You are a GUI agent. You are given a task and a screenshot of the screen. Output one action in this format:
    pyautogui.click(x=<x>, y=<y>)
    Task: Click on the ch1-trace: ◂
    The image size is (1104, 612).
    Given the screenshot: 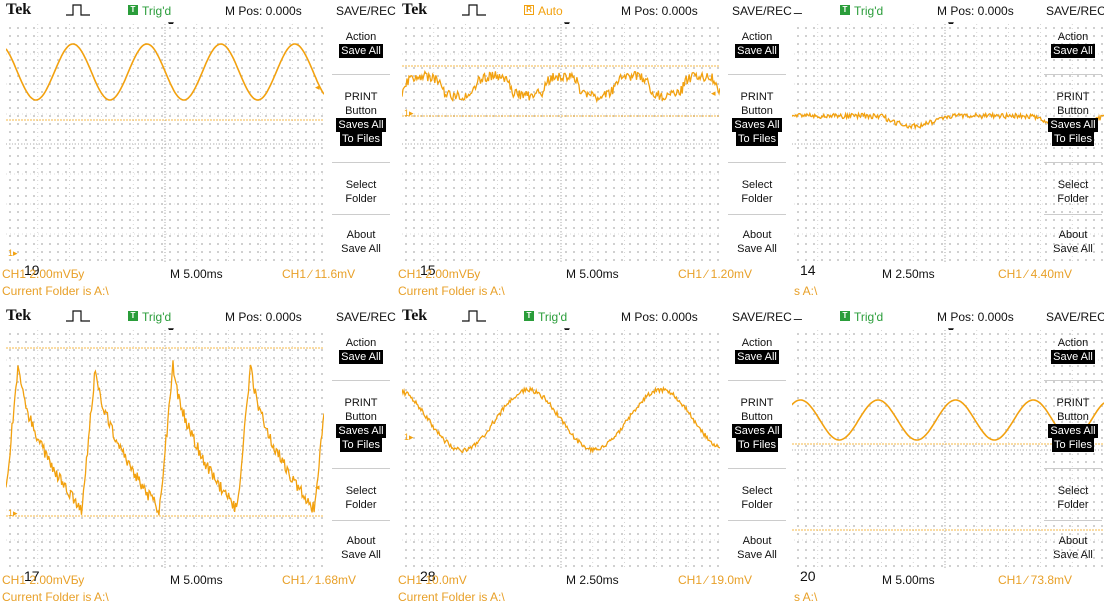 What is the action you would take?
    pyautogui.click(x=948, y=465)
    